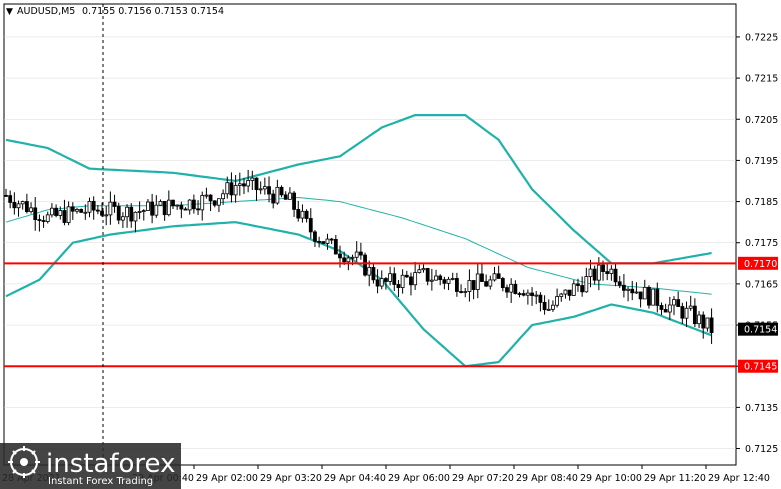  I want to click on price-tick-label: 0.7165, so click(761, 284).